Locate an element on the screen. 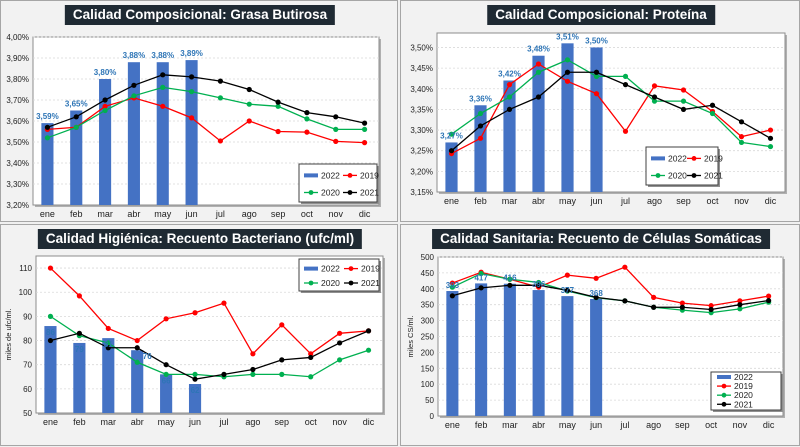  data-label: 417 is located at coordinates (481, 277).